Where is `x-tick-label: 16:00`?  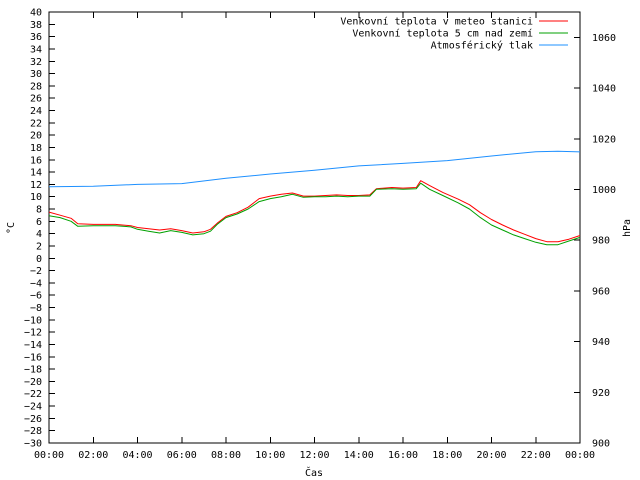
x-tick-label: 16:00 is located at coordinates (403, 455).